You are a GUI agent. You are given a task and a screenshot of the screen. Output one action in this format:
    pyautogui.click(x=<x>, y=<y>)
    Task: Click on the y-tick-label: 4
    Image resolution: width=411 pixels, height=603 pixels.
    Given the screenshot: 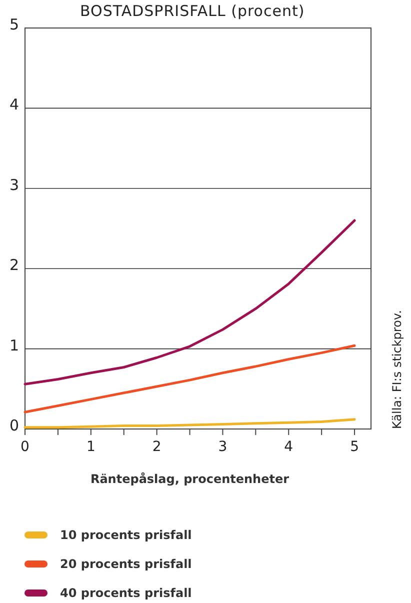 What is the action you would take?
    pyautogui.click(x=14, y=105)
    